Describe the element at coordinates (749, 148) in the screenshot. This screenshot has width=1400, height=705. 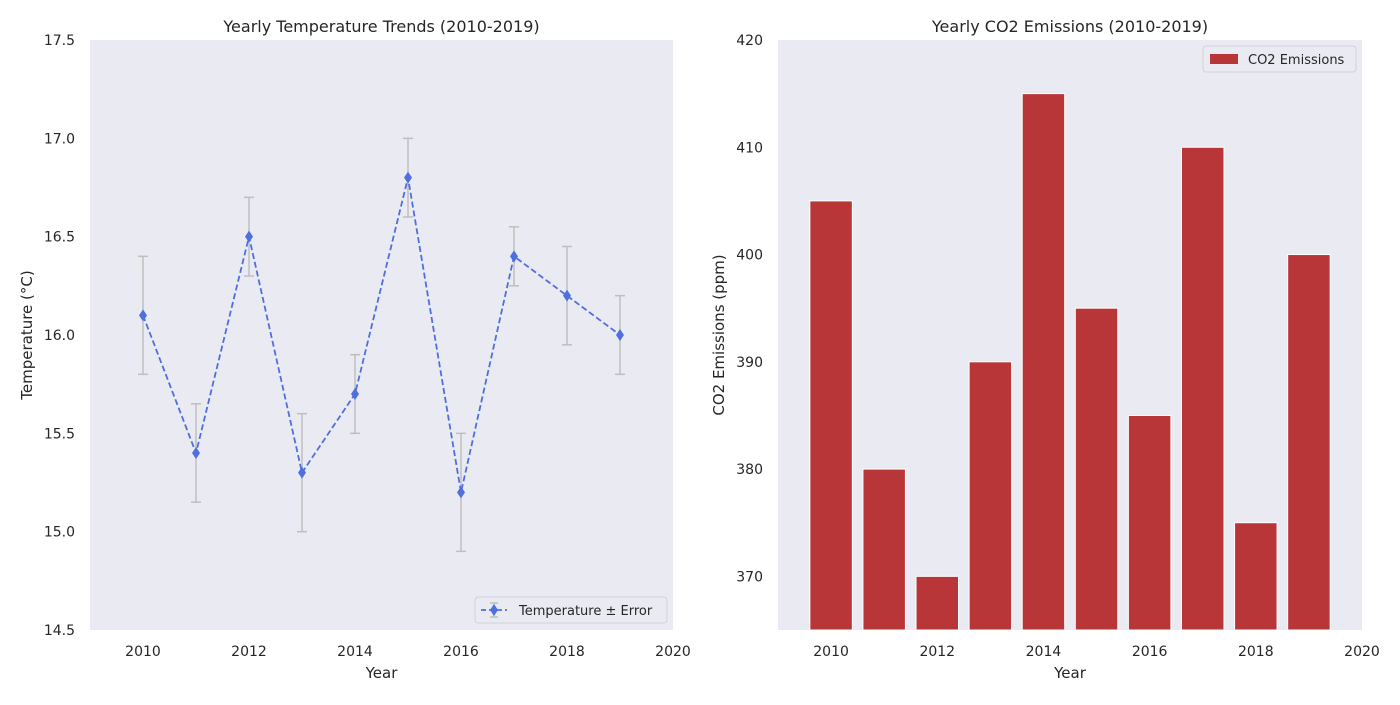
I see `y-tick-label: 410` at that location.